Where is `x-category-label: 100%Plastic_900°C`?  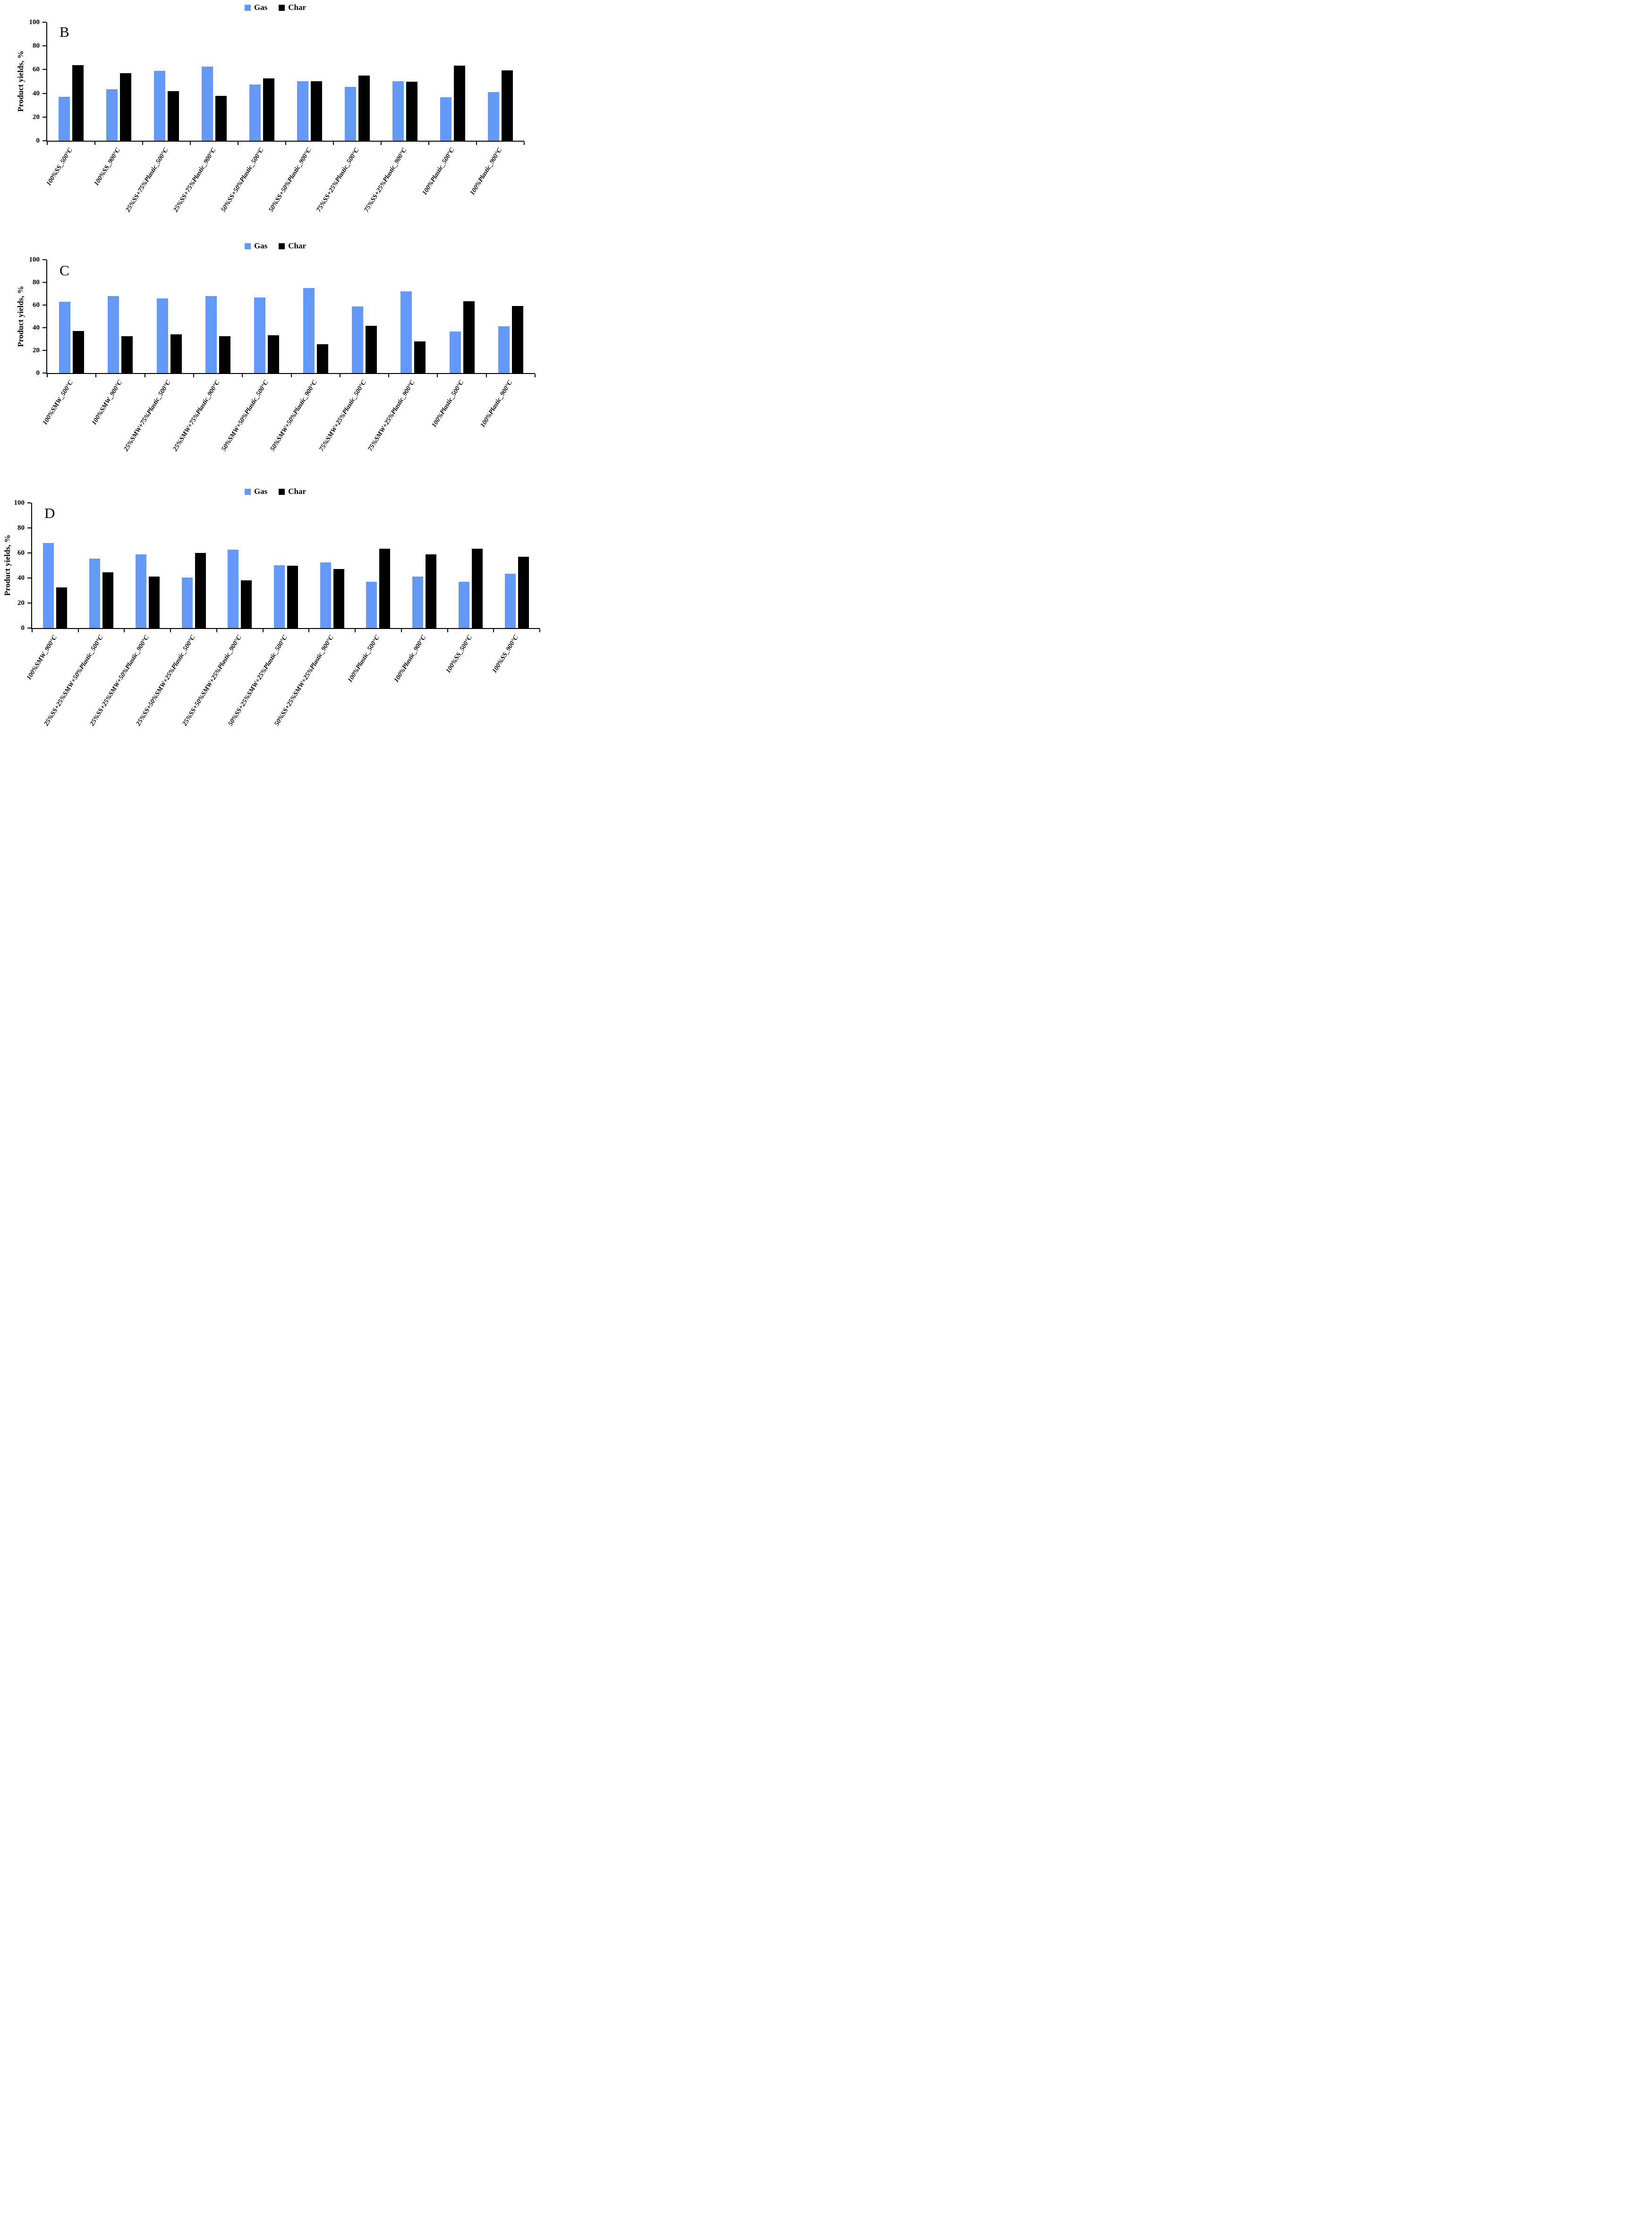
x-category-label: 100%Plastic_900°C is located at coordinates (410, 659).